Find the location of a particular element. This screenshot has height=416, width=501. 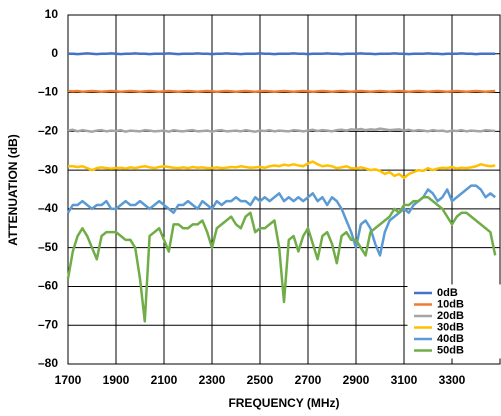

x-tick-label: 3300 is located at coordinates (452, 380).